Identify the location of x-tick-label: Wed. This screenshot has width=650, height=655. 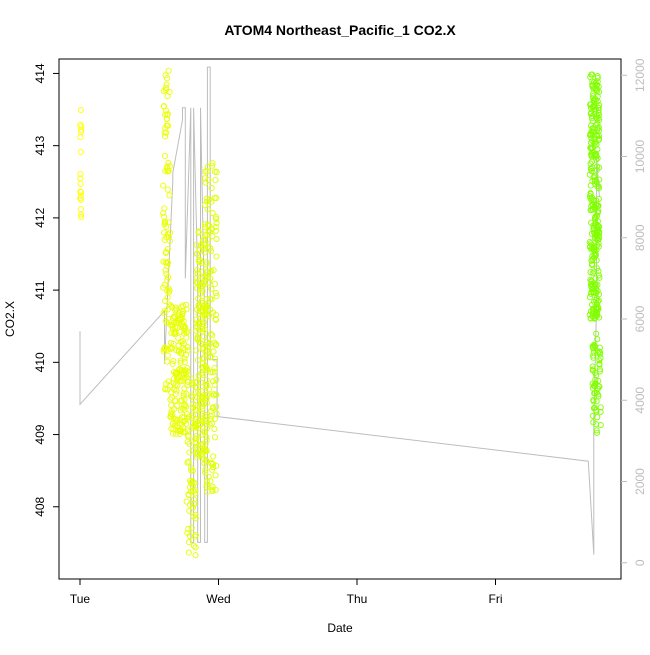
(218, 599).